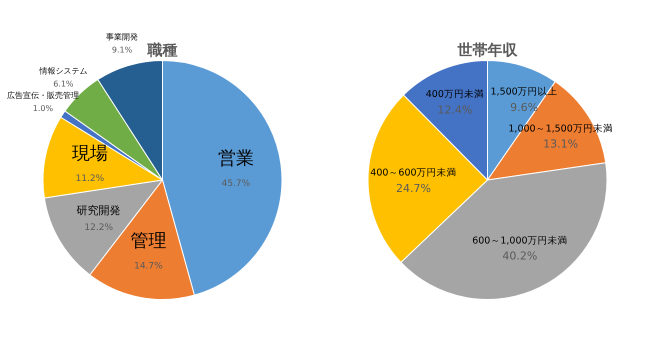 This screenshot has height=340, width=650. What do you see at coordinates (42, 95) in the screenshot?
I see `slice-label: 広告宣伝・販売管理` at bounding box center [42, 95].